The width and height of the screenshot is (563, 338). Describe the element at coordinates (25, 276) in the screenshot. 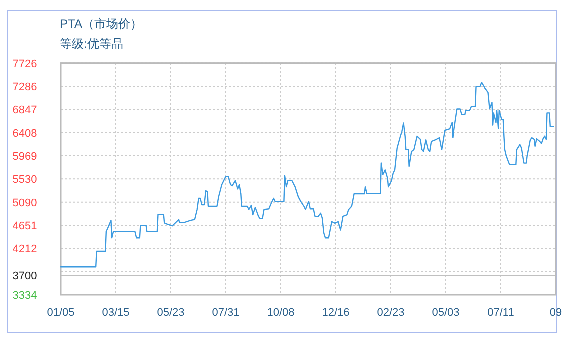

I see `y-tick-label: 3700` at that location.